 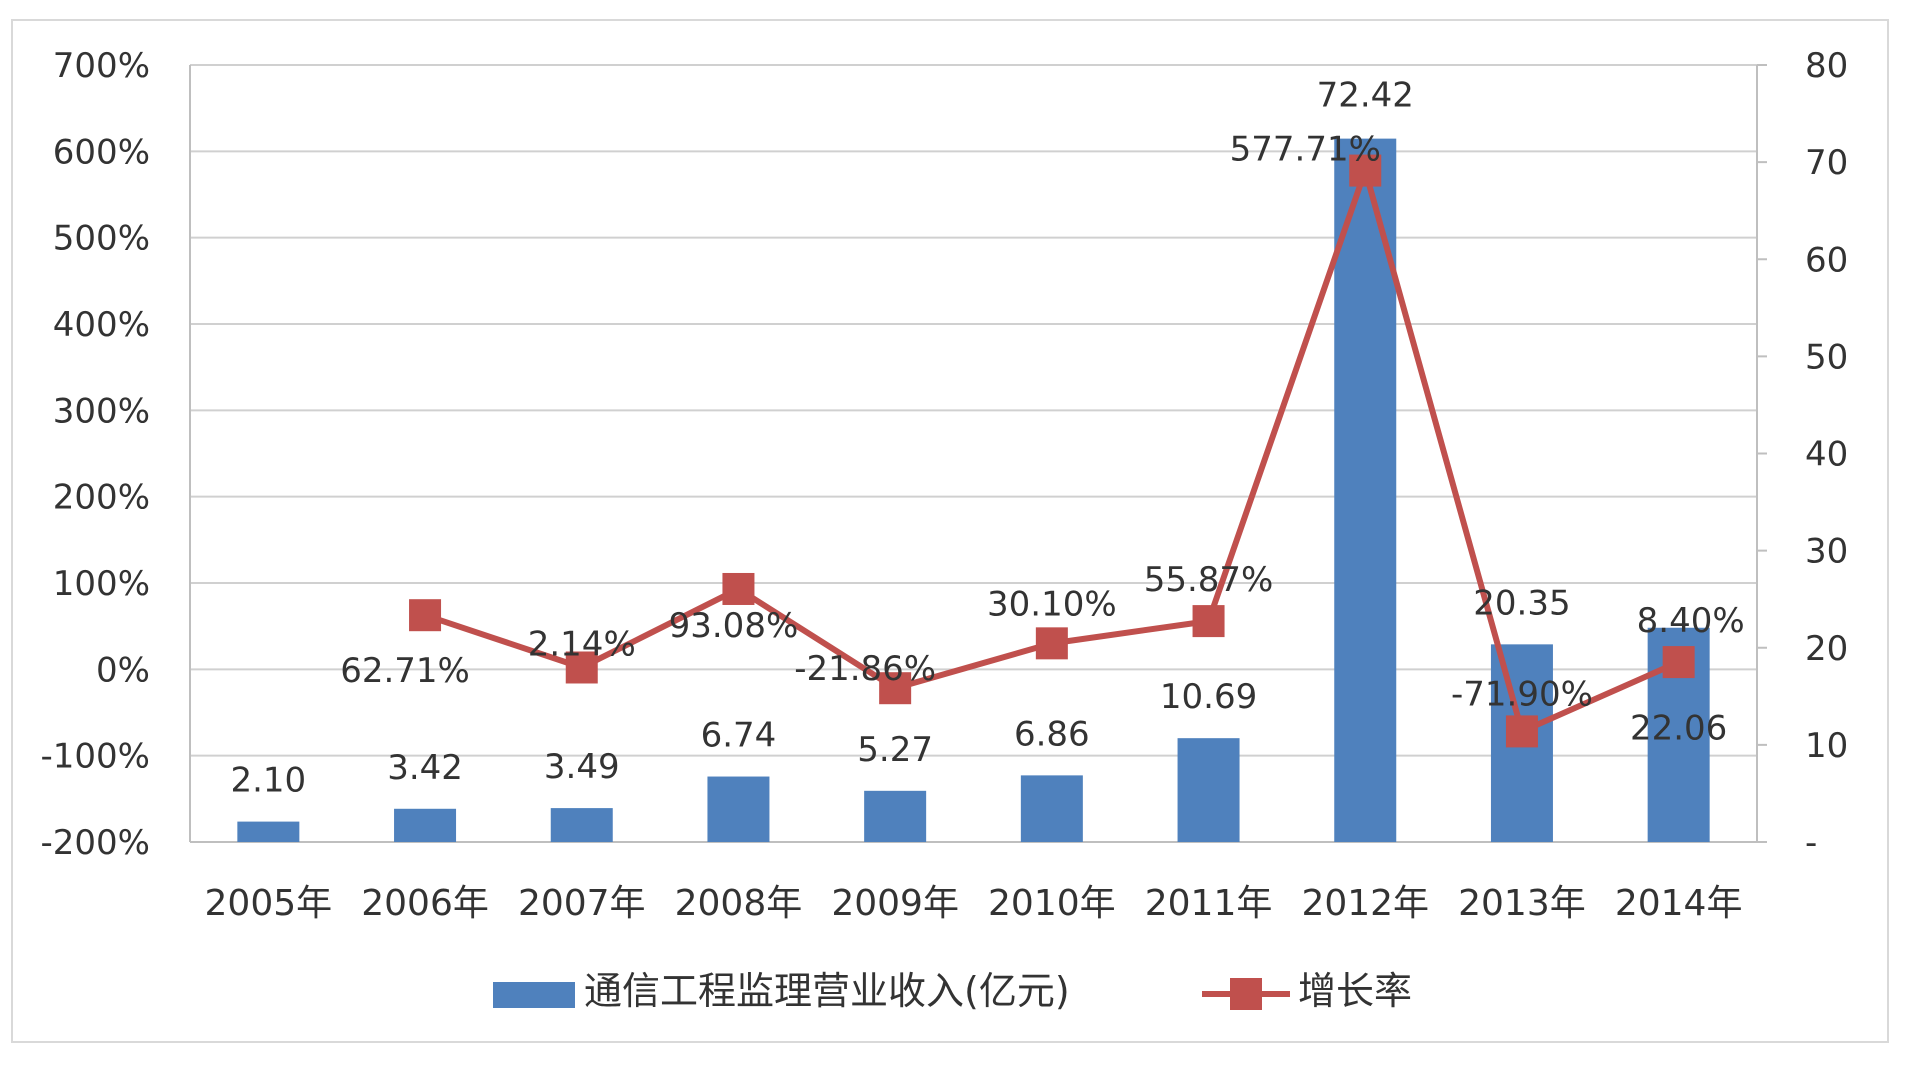 What do you see at coordinates (269, 903) in the screenshot?
I see `category-label: 2005年` at bounding box center [269, 903].